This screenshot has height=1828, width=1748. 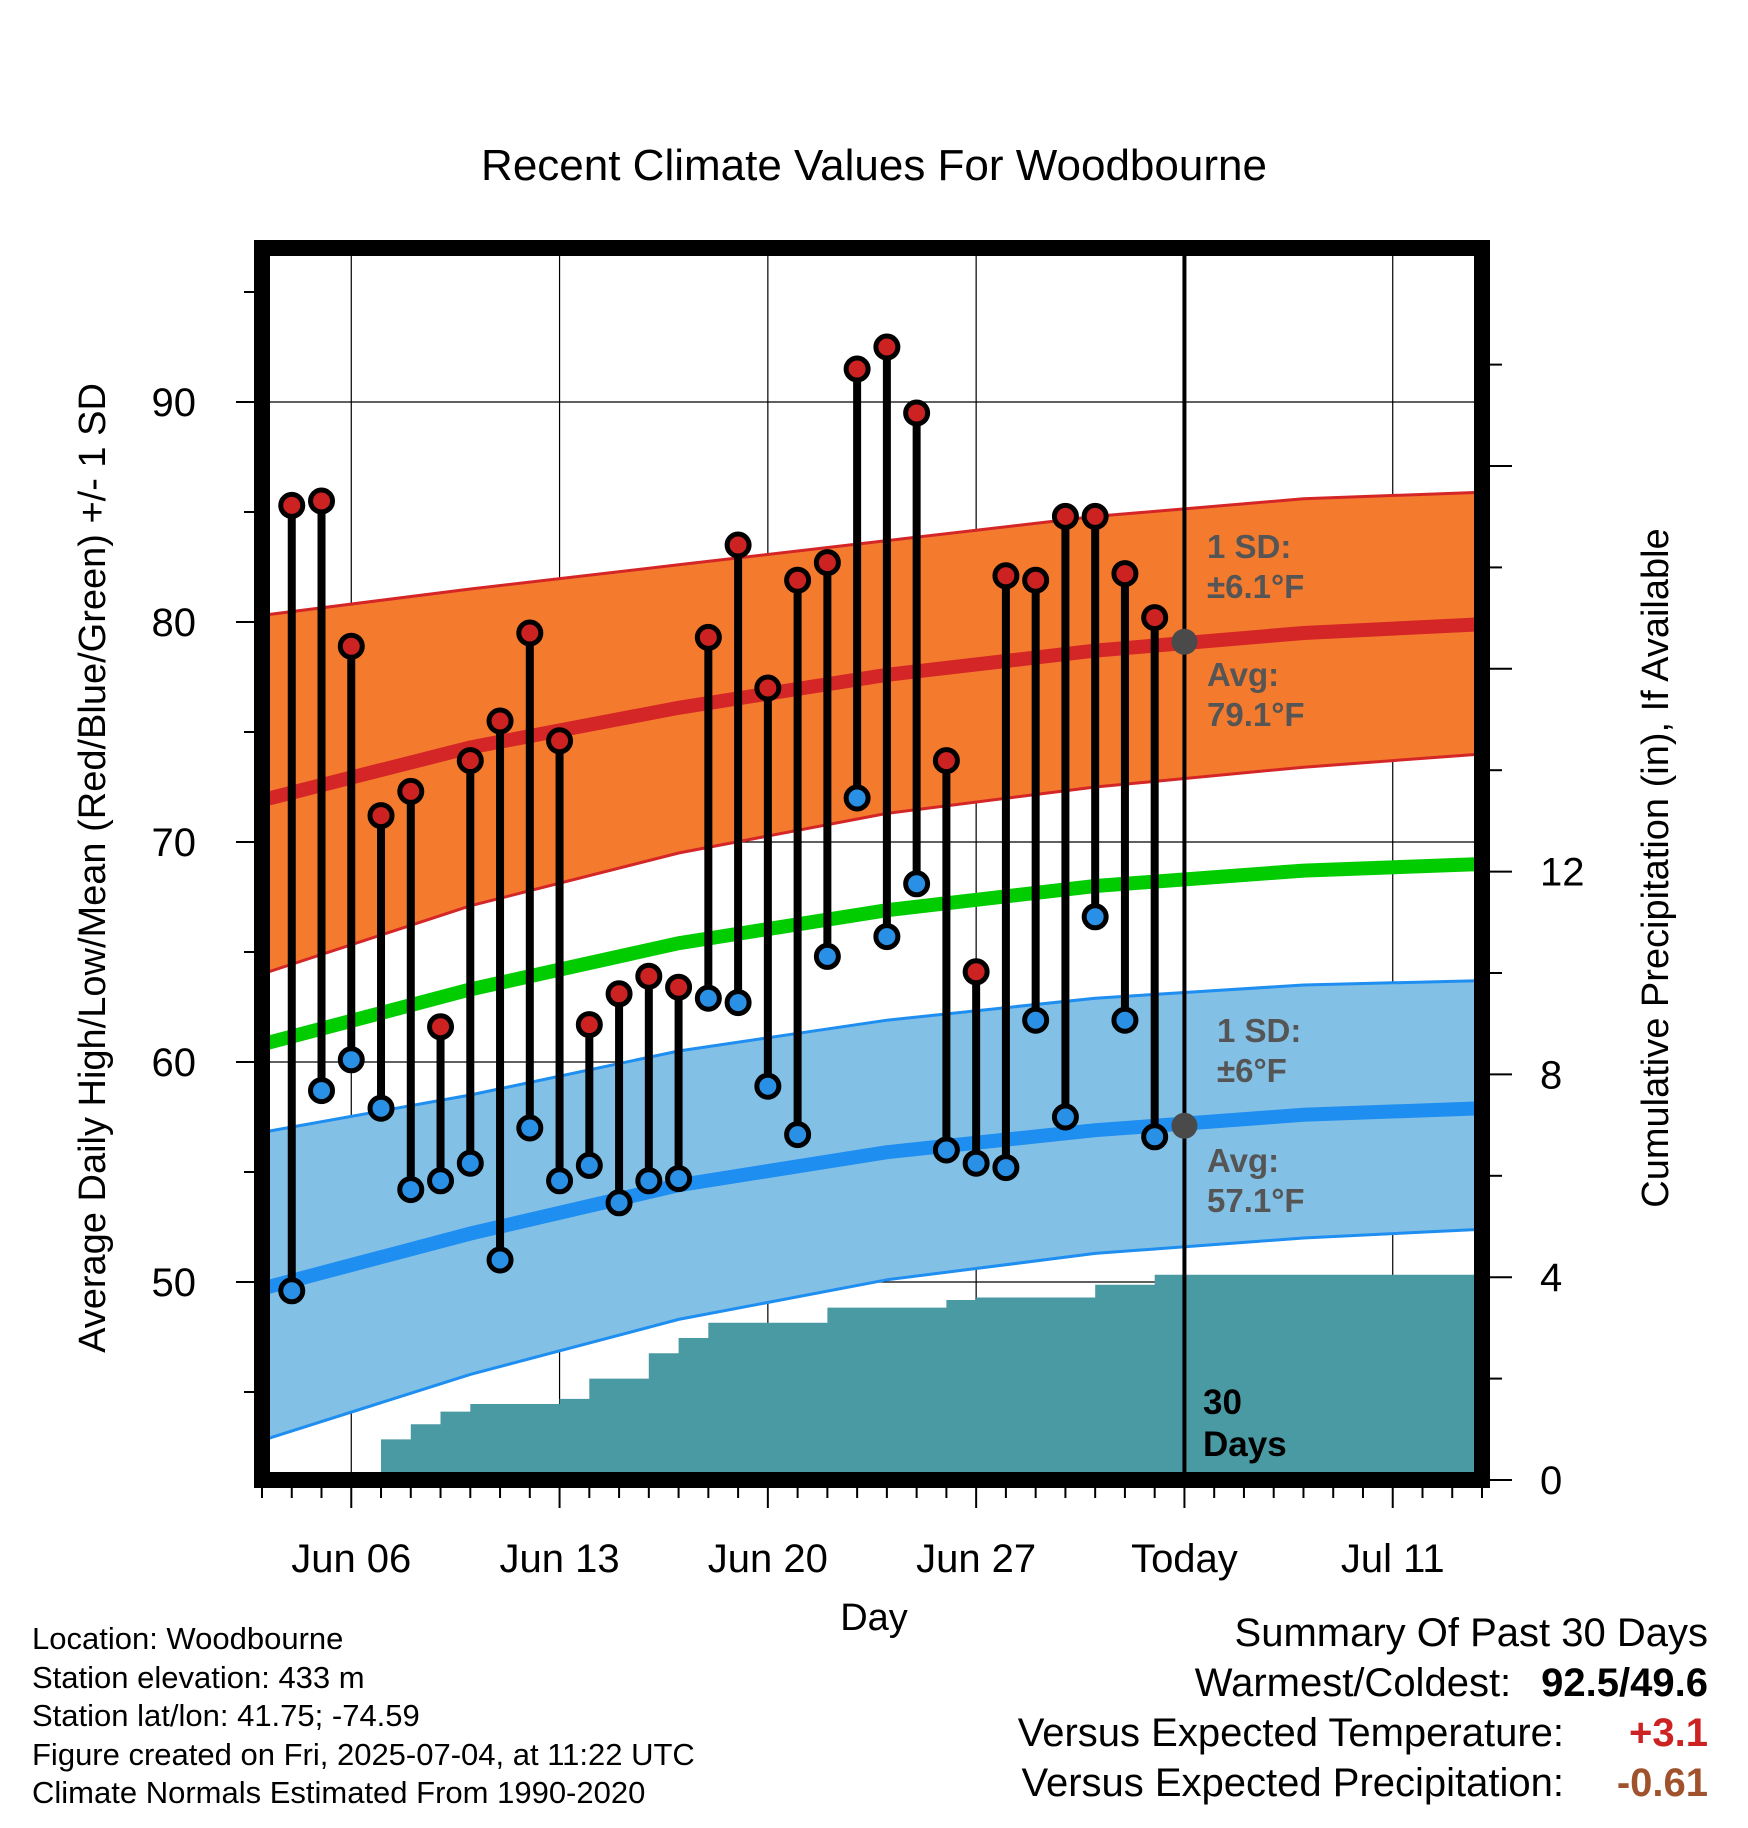 I want to click on days-word-label: Days, so click(x=1245, y=1444).